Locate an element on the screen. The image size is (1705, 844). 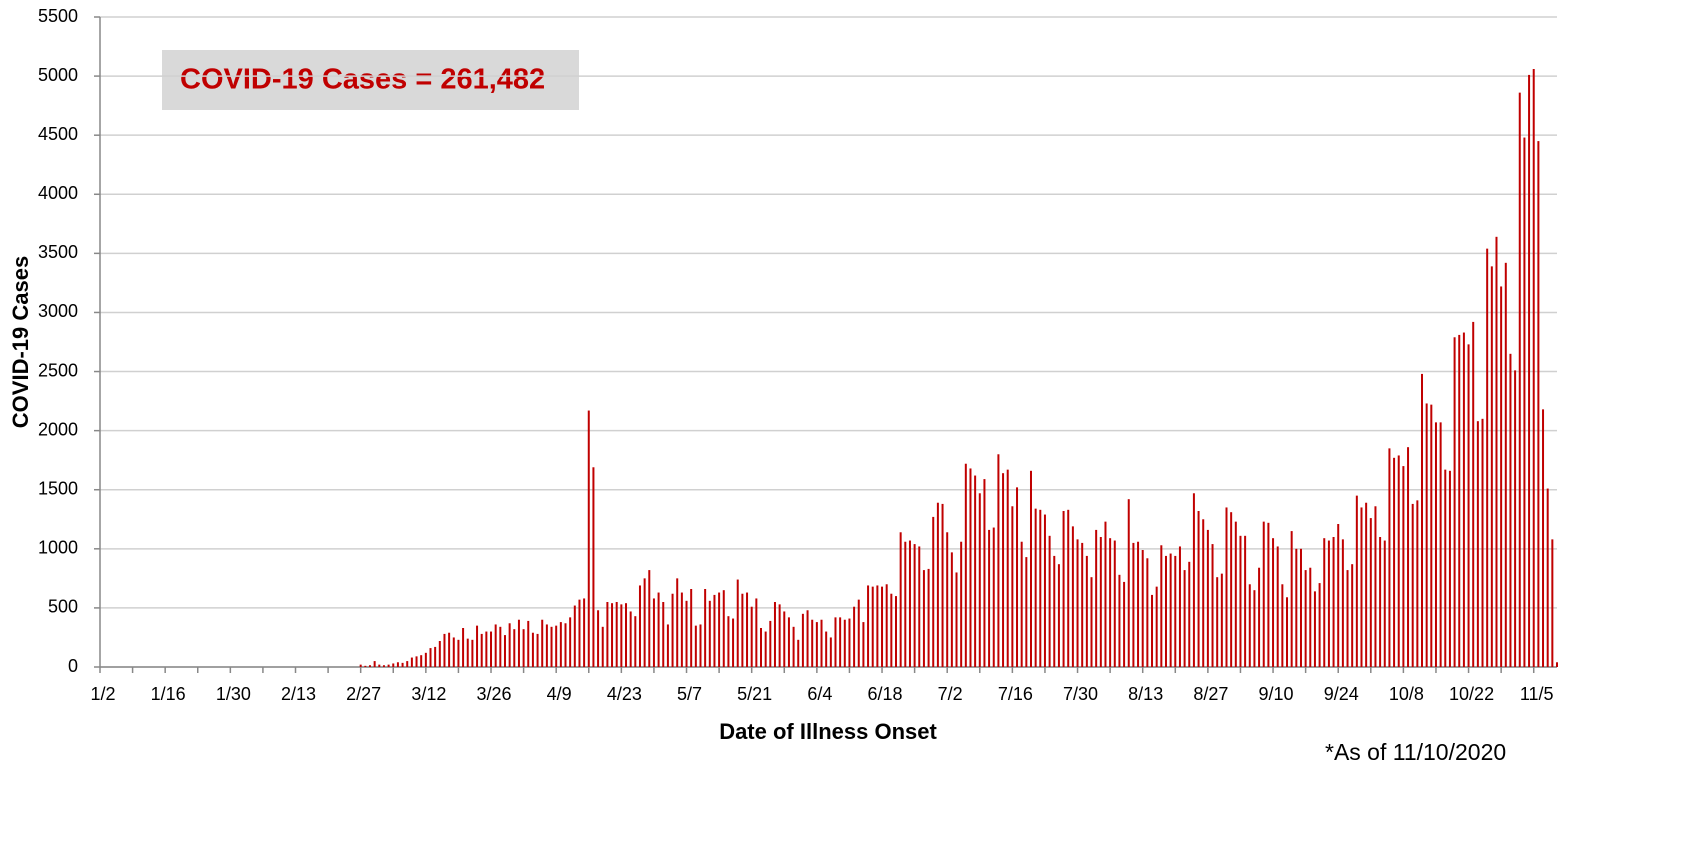
x-tick-label: 1/16 is located at coordinates (168, 694).